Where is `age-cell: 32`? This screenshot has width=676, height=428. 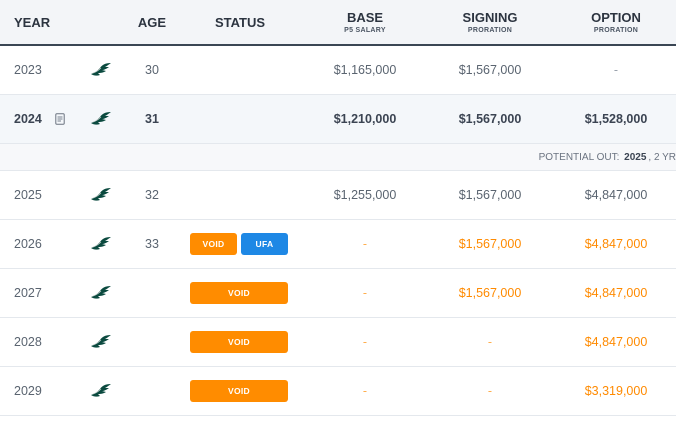 age-cell: 32 is located at coordinates (152, 195).